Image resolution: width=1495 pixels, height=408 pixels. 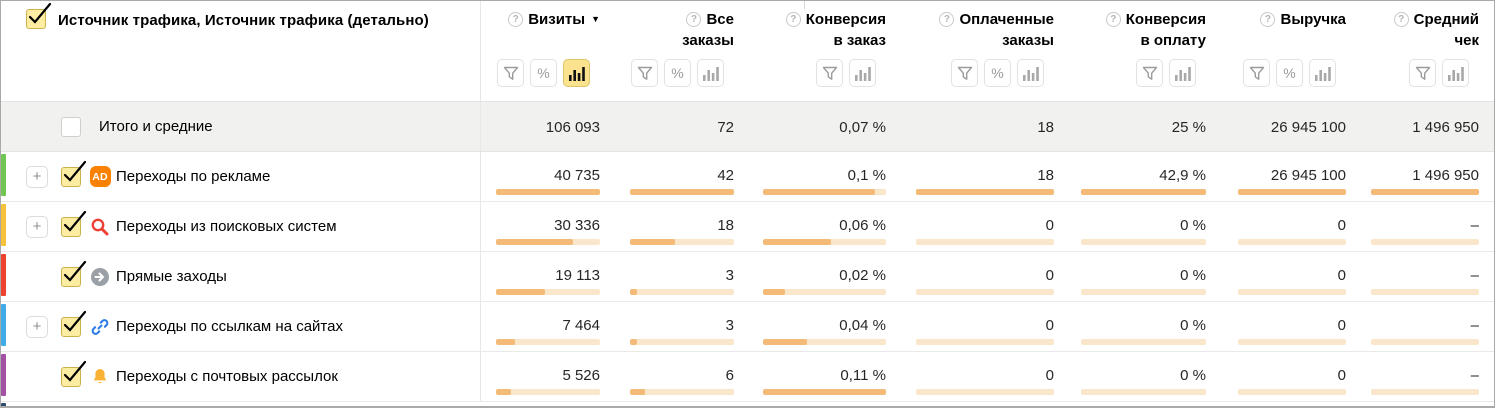 What do you see at coordinates (1308, 127) in the screenshot?
I see `cell-value: 26 945 100` at bounding box center [1308, 127].